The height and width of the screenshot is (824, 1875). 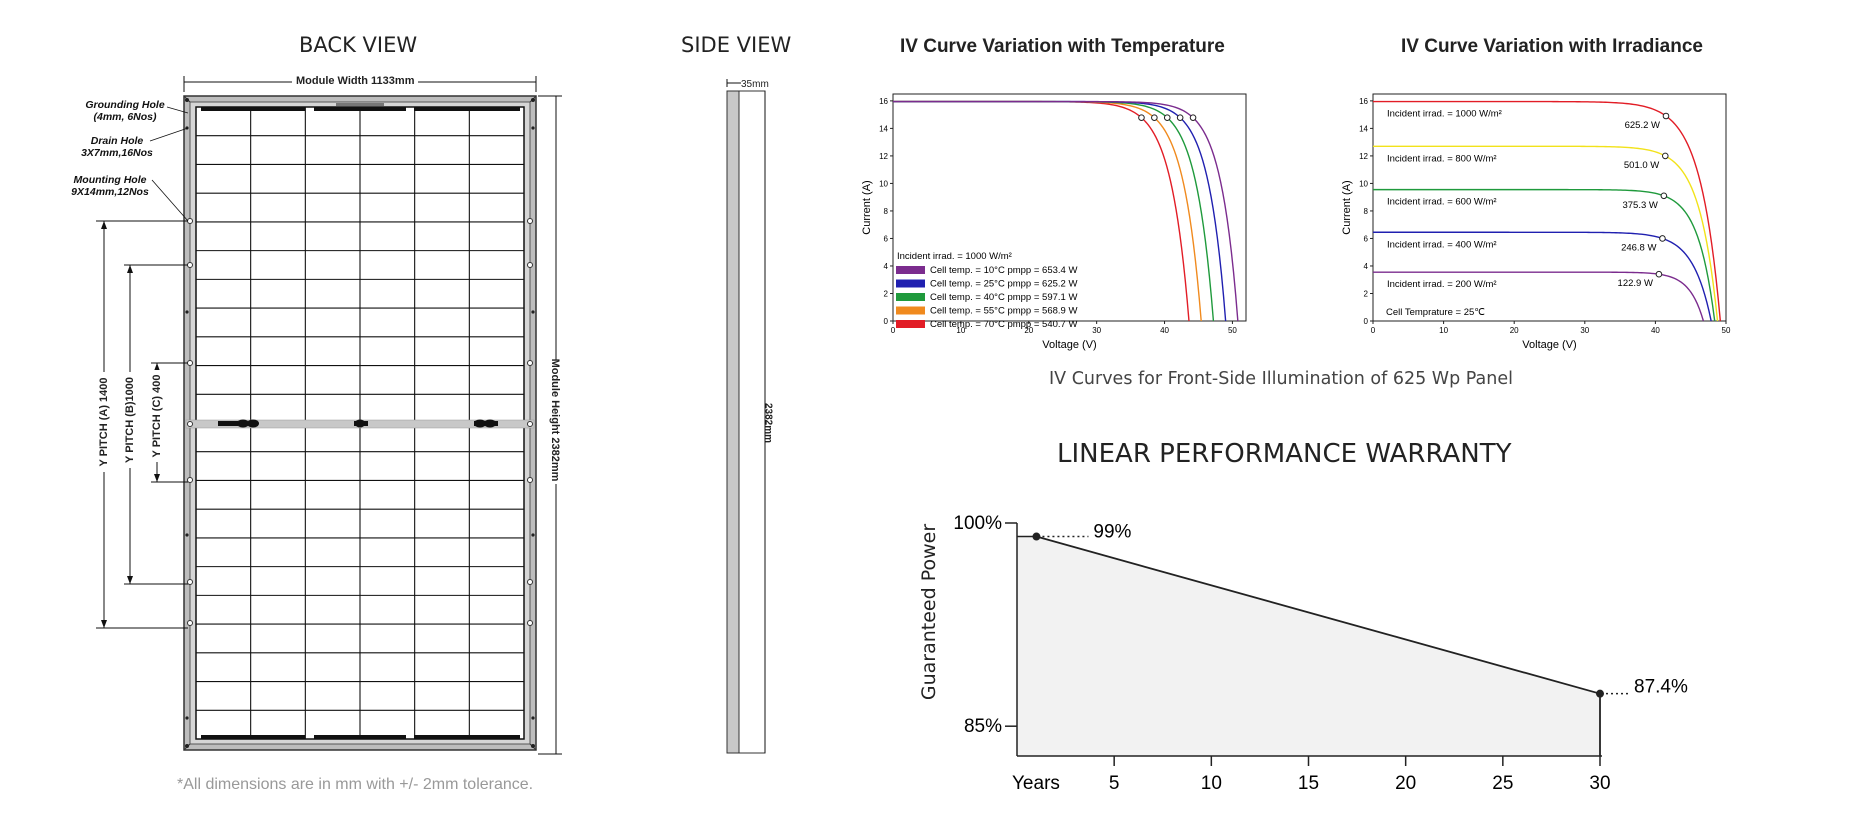 What do you see at coordinates (768, 423) in the screenshot?
I see `side-height-label: 2382mm` at bounding box center [768, 423].